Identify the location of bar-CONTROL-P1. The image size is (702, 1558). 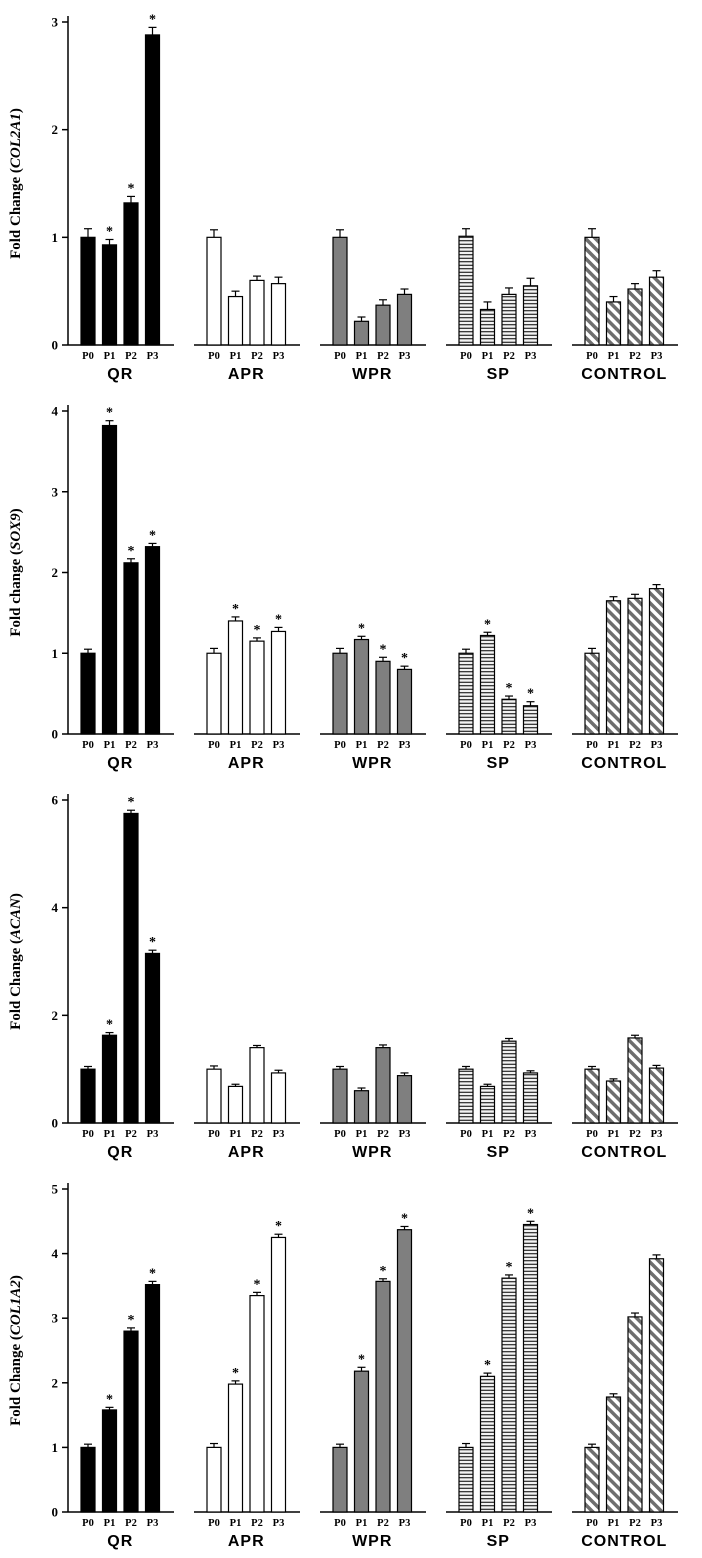
(613, 667).